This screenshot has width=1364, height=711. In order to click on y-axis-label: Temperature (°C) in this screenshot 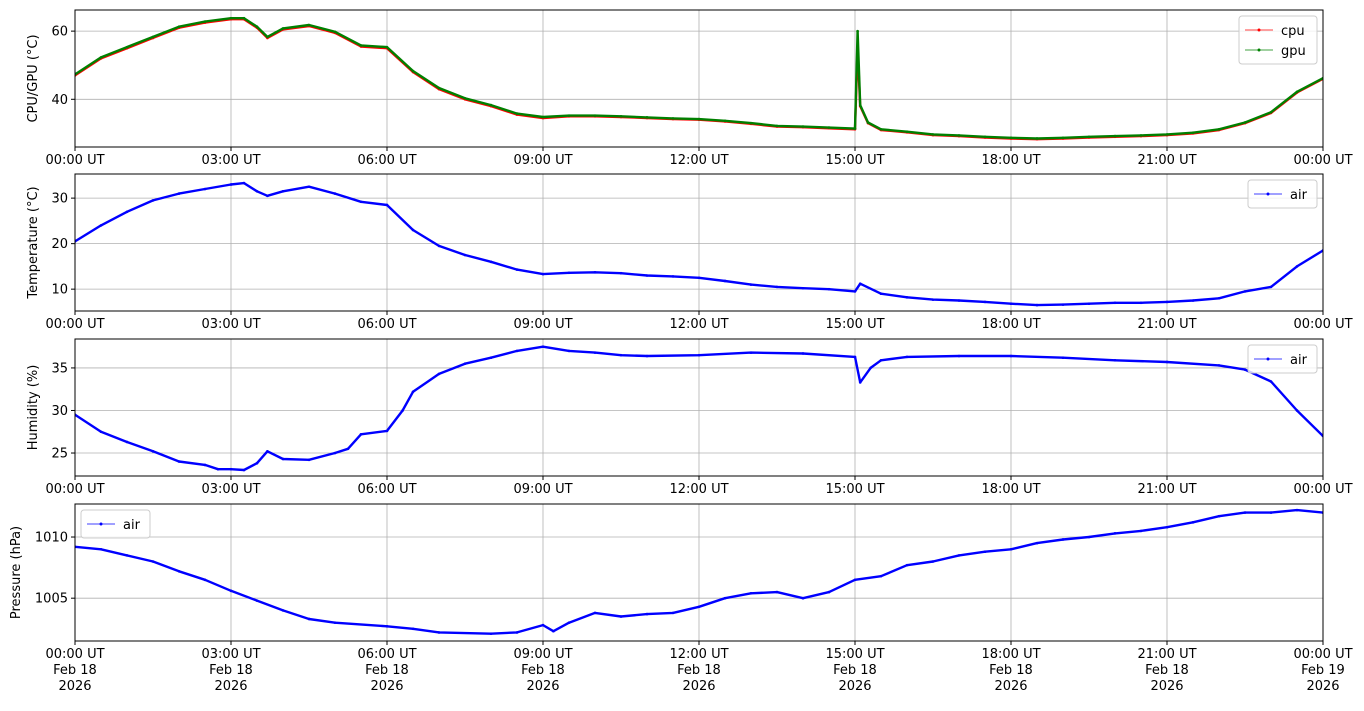, I will do `click(33, 242)`.